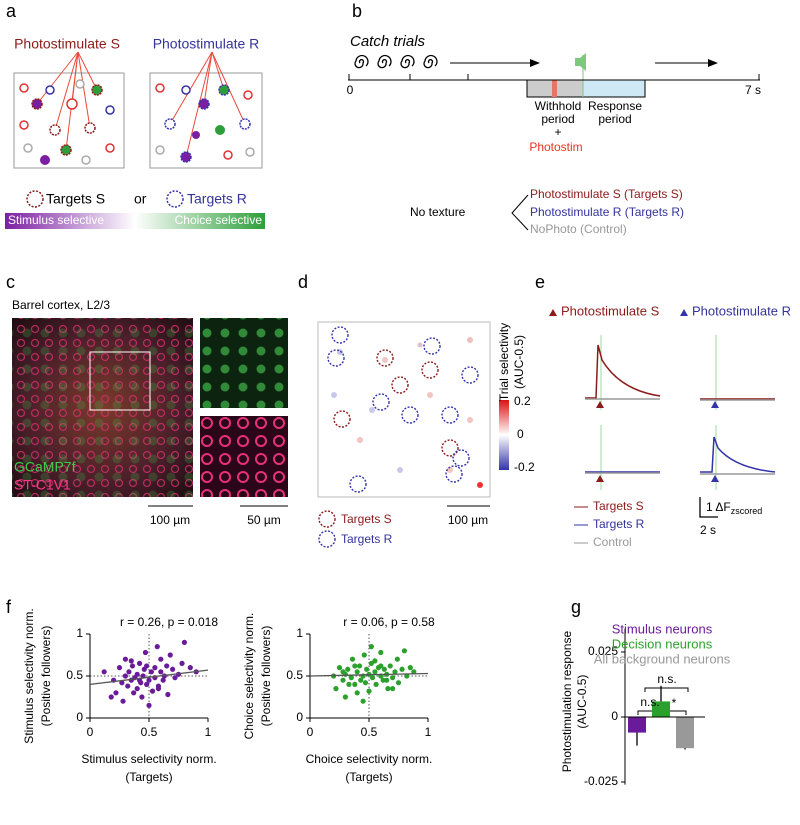  I want to click on legend-label: Control, so click(612, 542).